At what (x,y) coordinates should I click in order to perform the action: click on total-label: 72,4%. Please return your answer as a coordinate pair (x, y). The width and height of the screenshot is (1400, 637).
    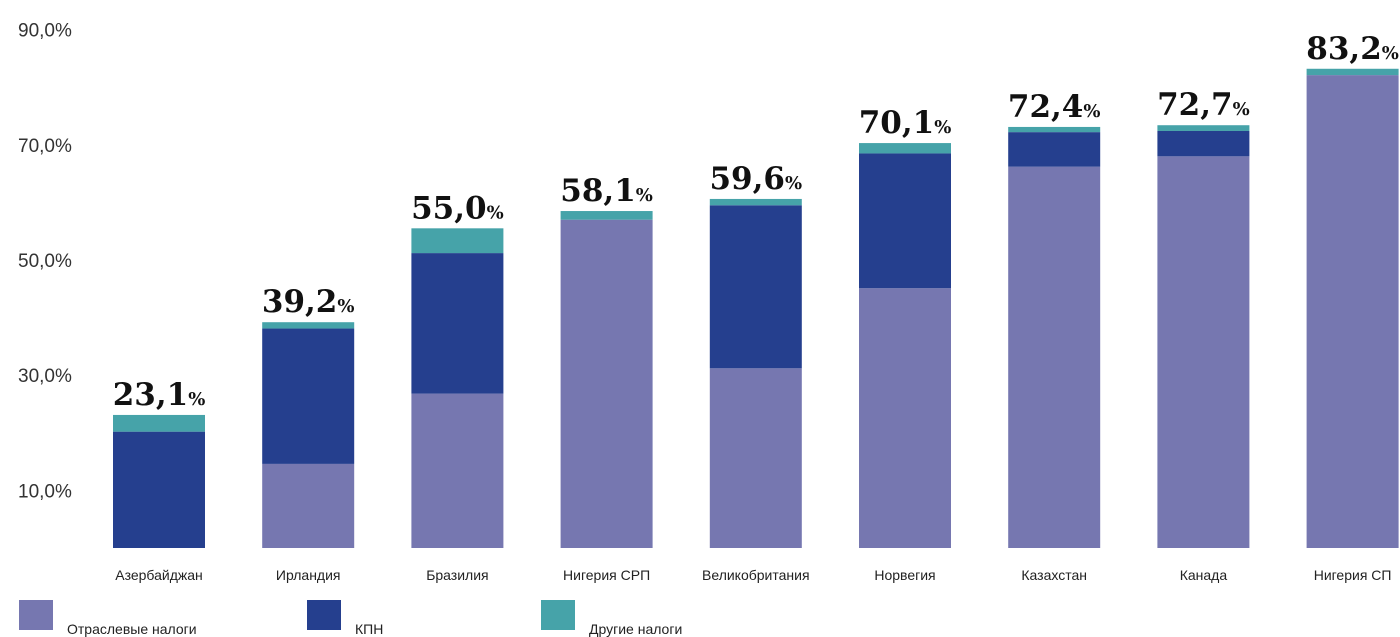
    Looking at the image, I should click on (1054, 107).